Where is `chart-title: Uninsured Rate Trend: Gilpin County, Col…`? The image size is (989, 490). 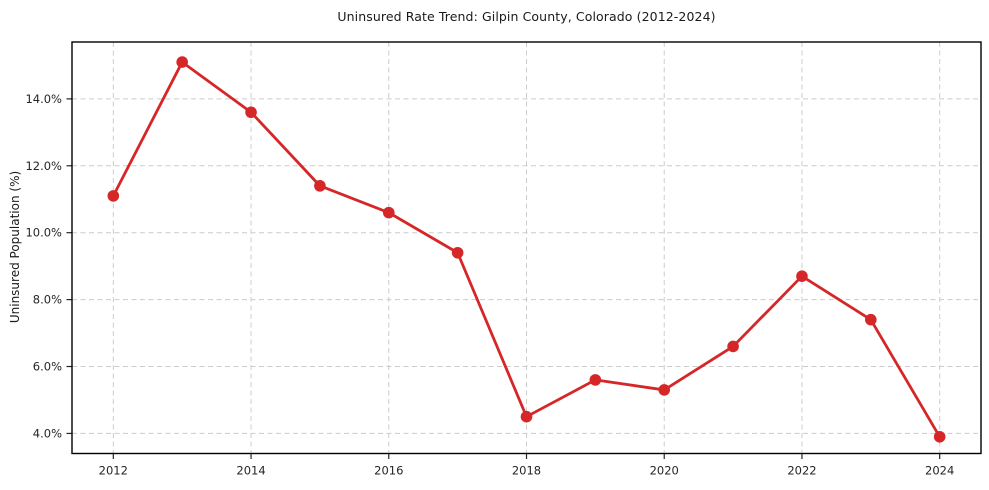
chart-title: Uninsured Rate Trend: Gilpin County, Col… is located at coordinates (526, 16).